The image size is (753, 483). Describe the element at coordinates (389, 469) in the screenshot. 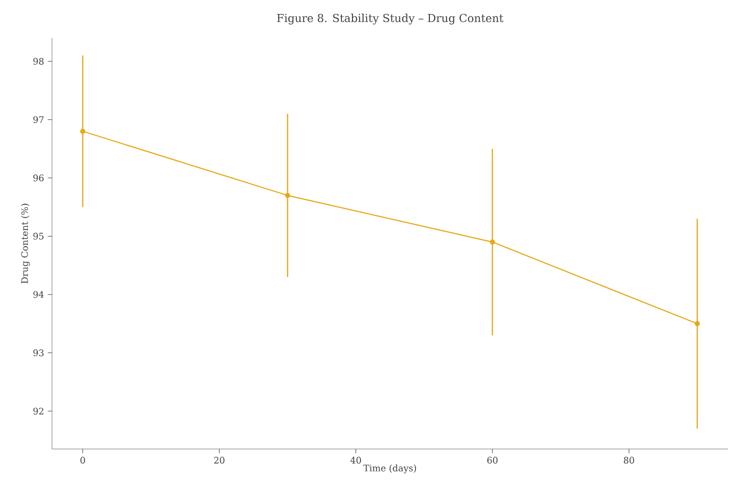

I see `x-axis-title: Time (days)` at that location.